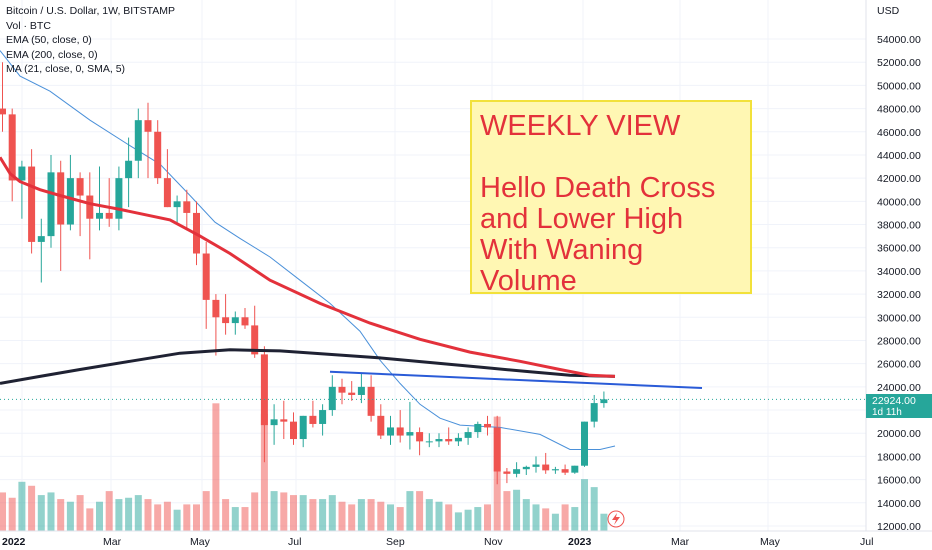 The height and width of the screenshot is (550, 932). What do you see at coordinates (899, 318) in the screenshot?
I see `price-tick-label: 30000.00` at bounding box center [899, 318].